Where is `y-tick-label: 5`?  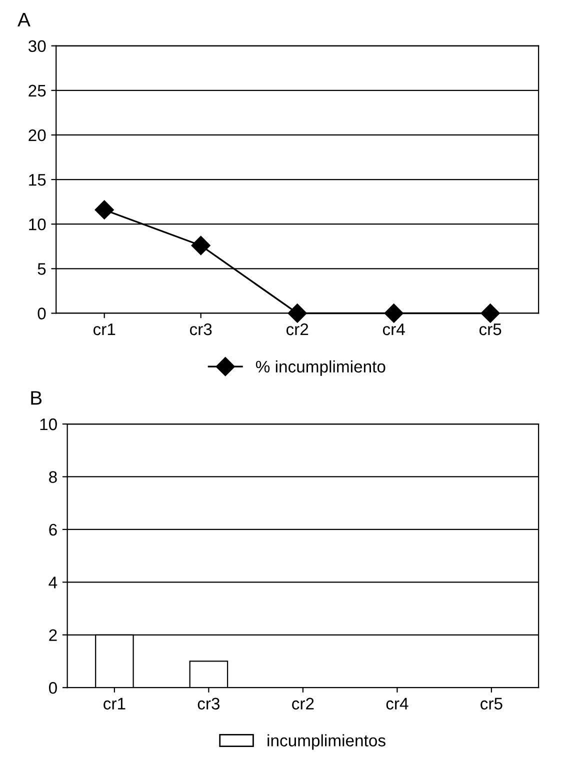
y-tick-label: 5 is located at coordinates (42, 269).